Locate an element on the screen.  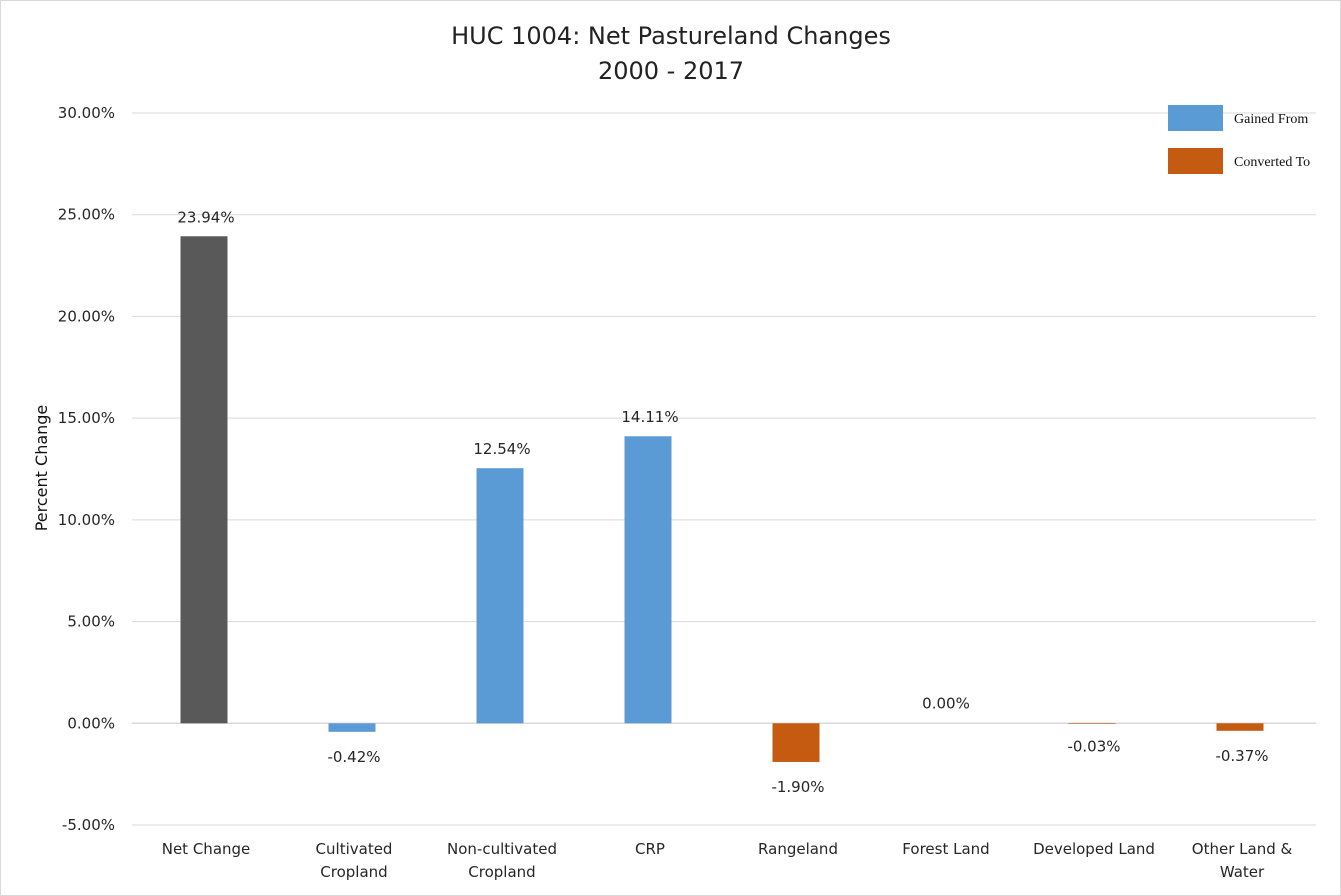
legend-label: Converted To is located at coordinates (1272, 162).